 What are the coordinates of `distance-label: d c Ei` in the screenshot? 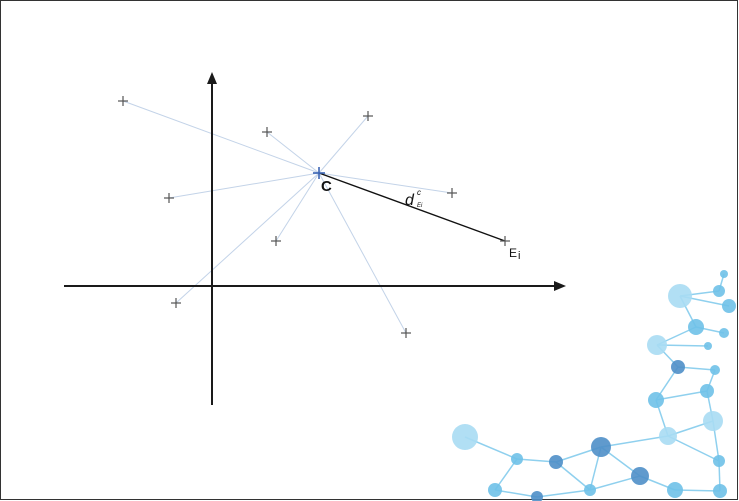 It's located at (414, 198).